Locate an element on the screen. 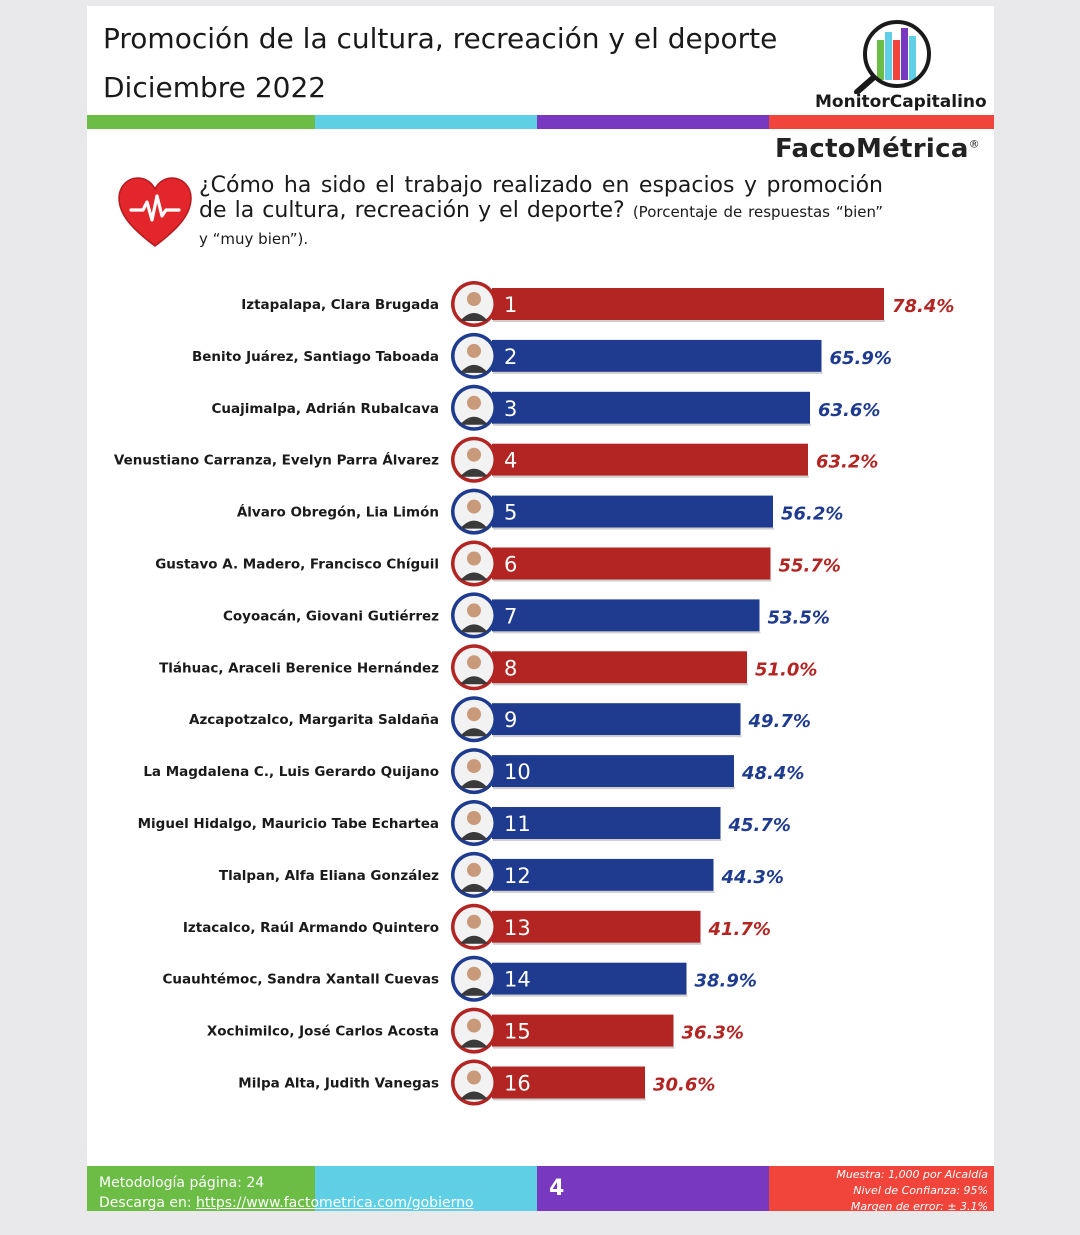  footer-segment-green is located at coordinates (201, 1188).